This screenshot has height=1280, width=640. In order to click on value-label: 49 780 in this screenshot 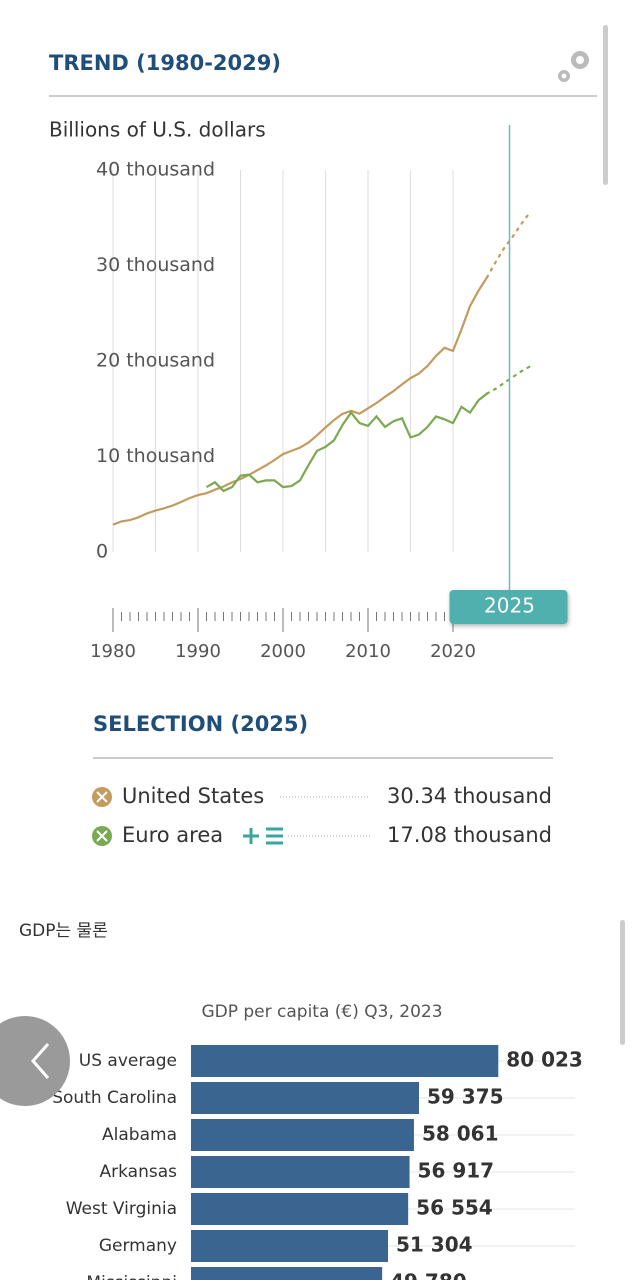, I will do `click(428, 1275)`.